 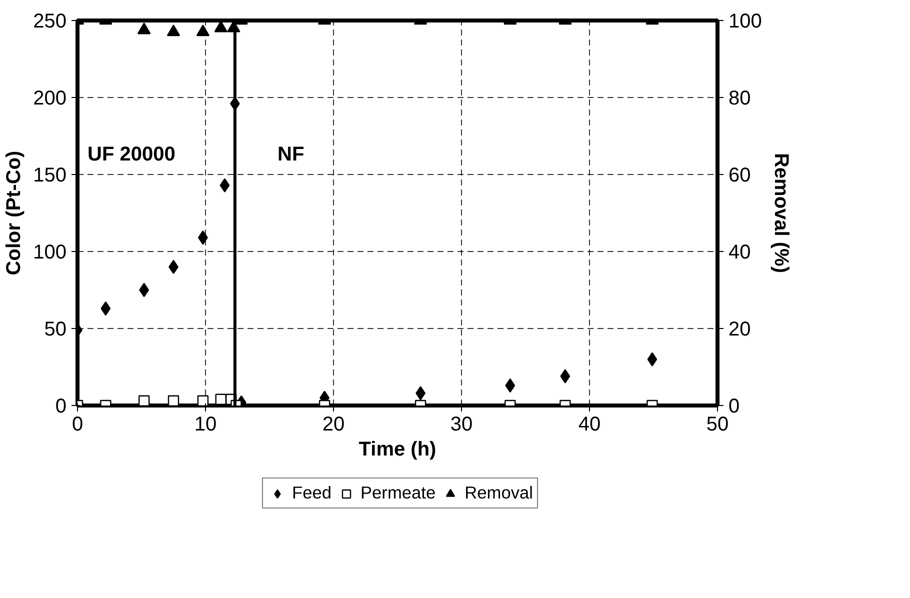 What do you see at coordinates (50, 253) in the screenshot?
I see `y-tick-label: 100` at bounding box center [50, 253].